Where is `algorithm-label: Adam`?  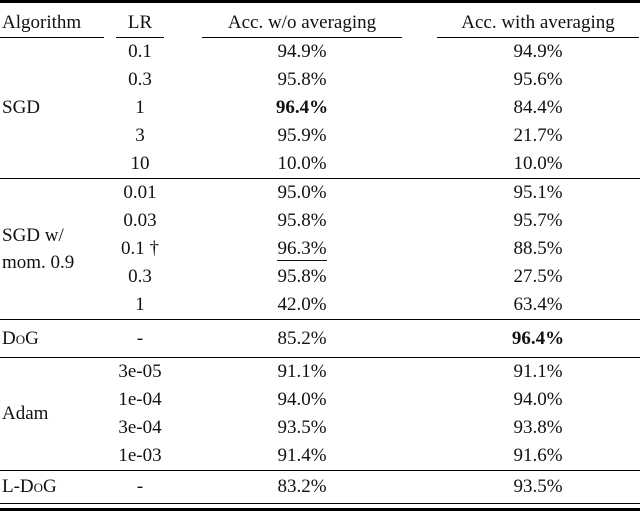 algorithm-label: Adam is located at coordinates (25, 413).